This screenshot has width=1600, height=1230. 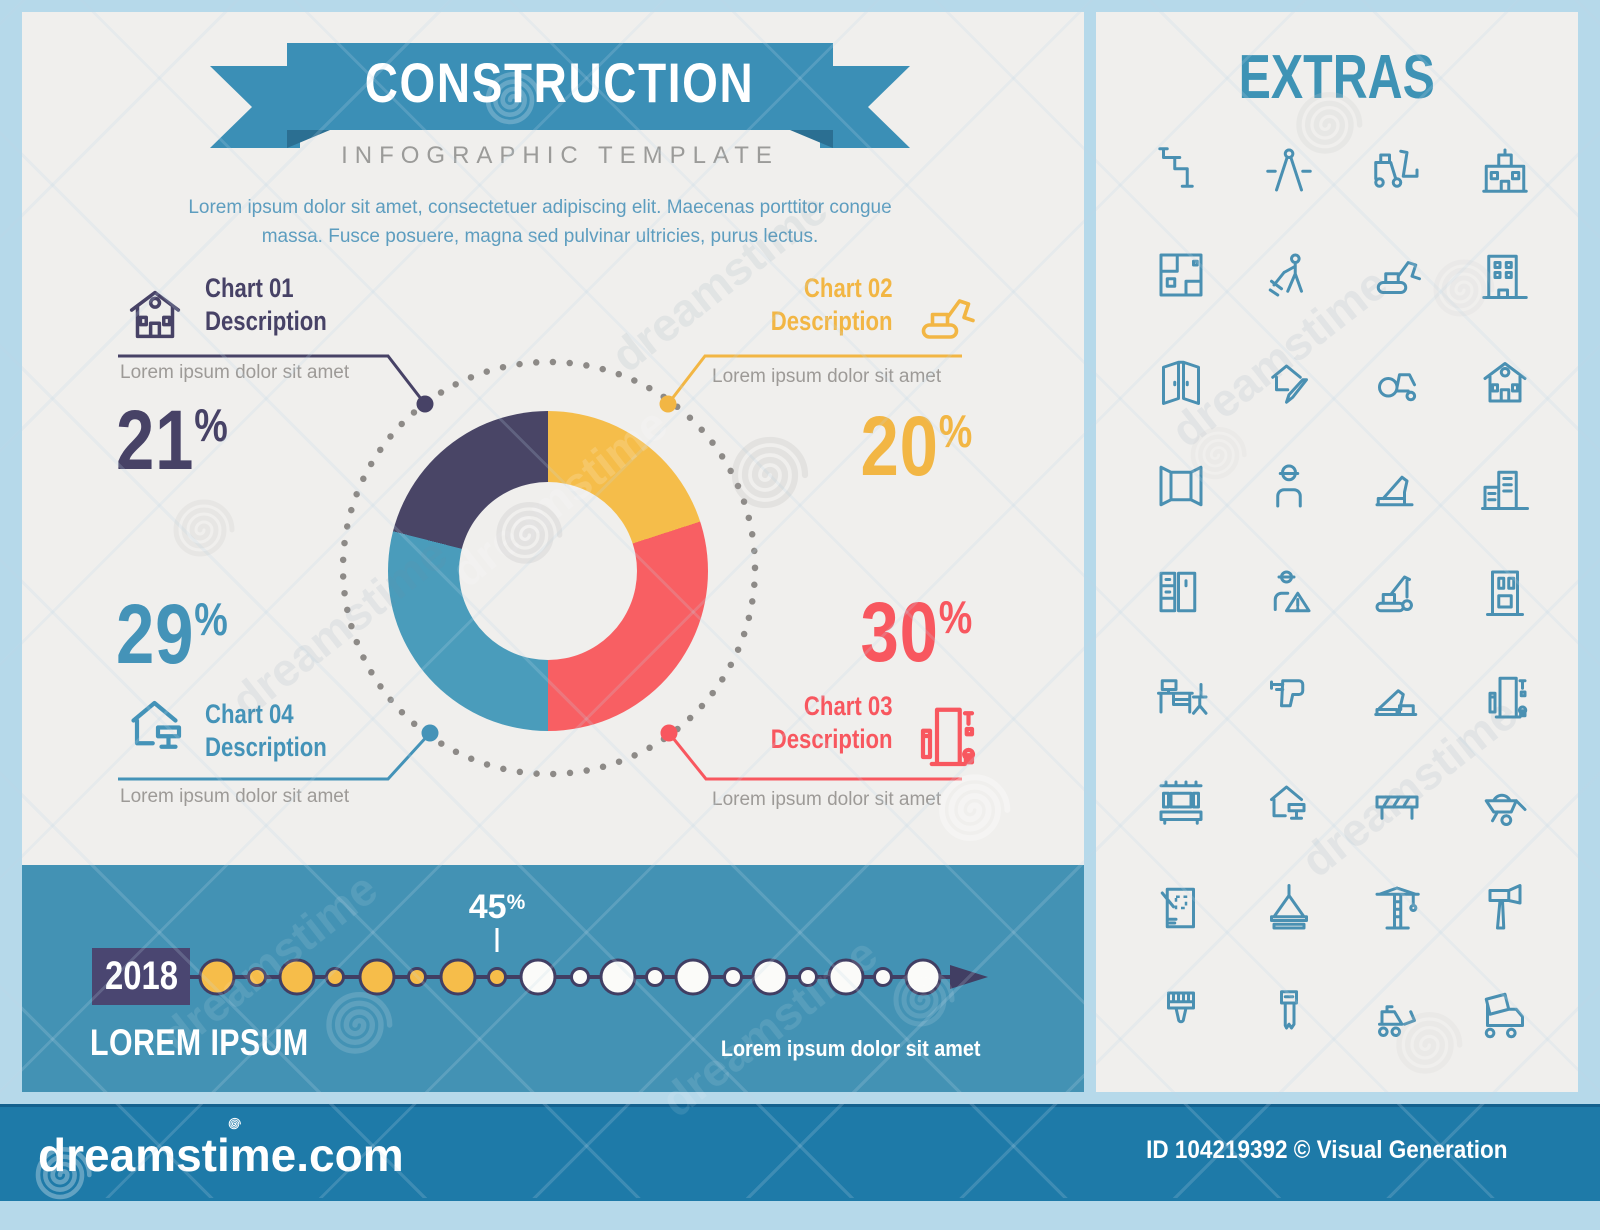 I want to click on percent-chart-02: 20%, so click(x=916, y=446).